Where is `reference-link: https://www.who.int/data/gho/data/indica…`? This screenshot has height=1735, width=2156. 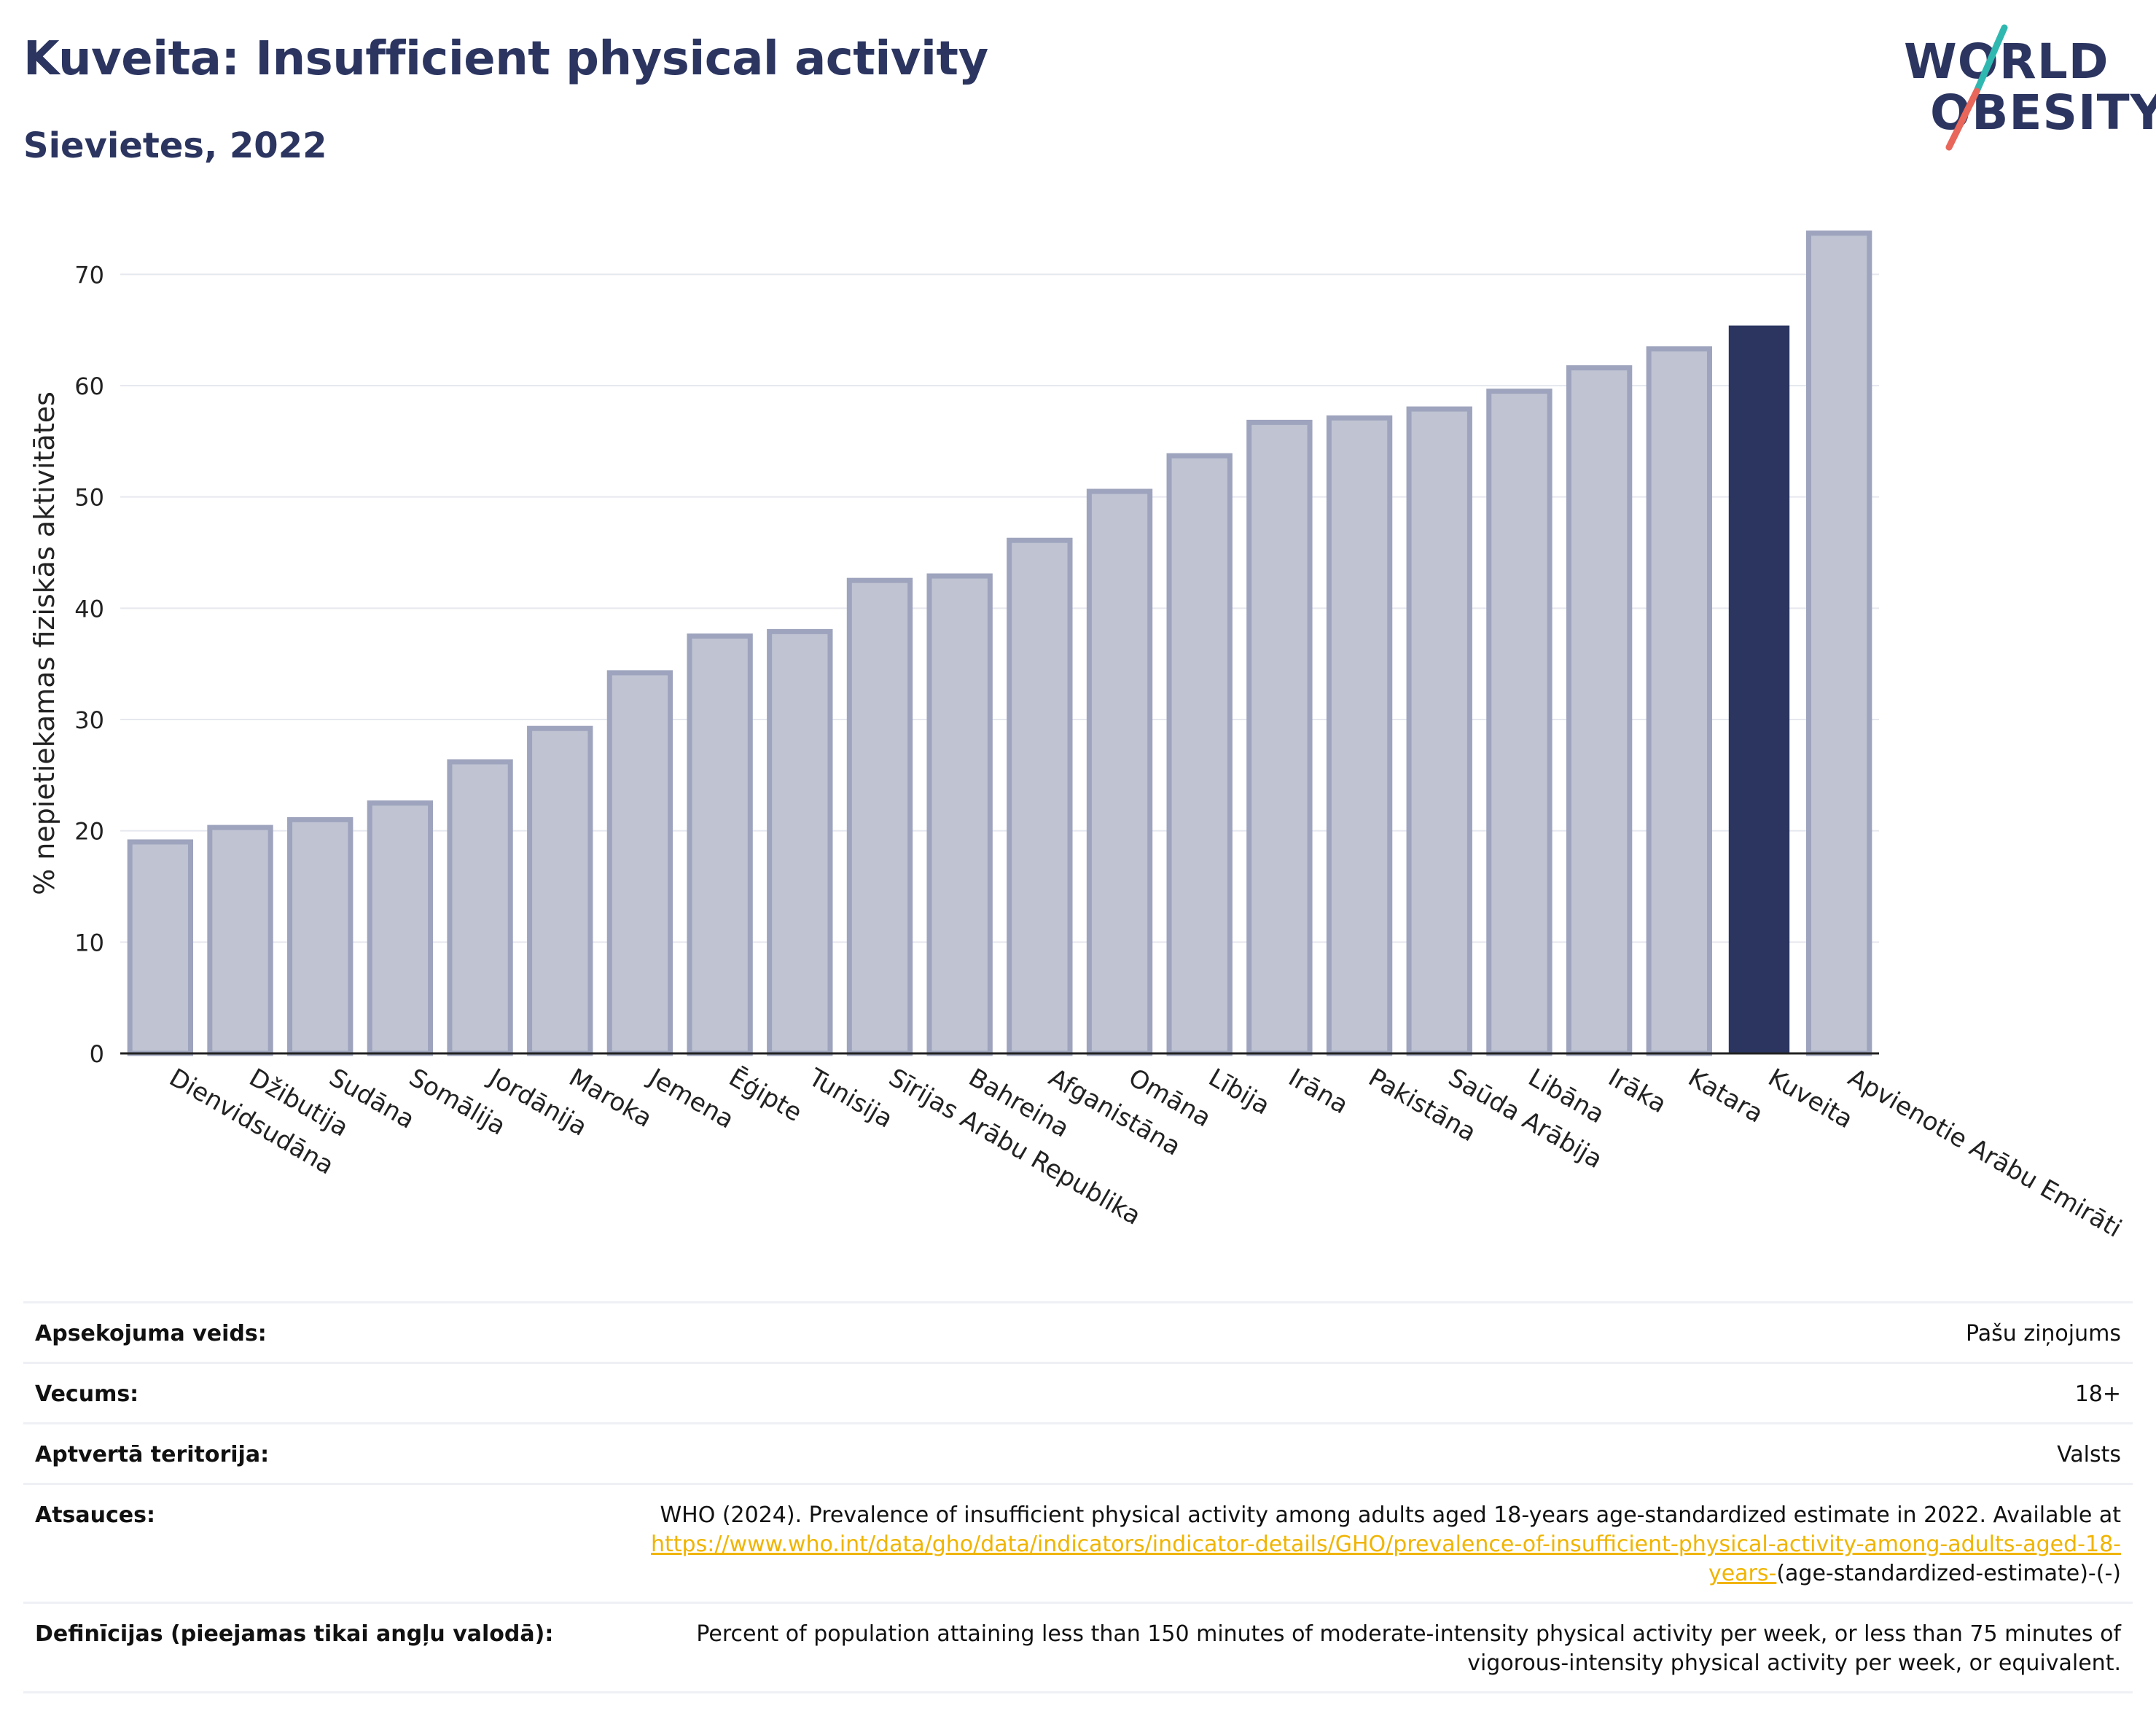
reference-link: https://www.who.int/data/gho/data/indica… is located at coordinates (1386, 1559).